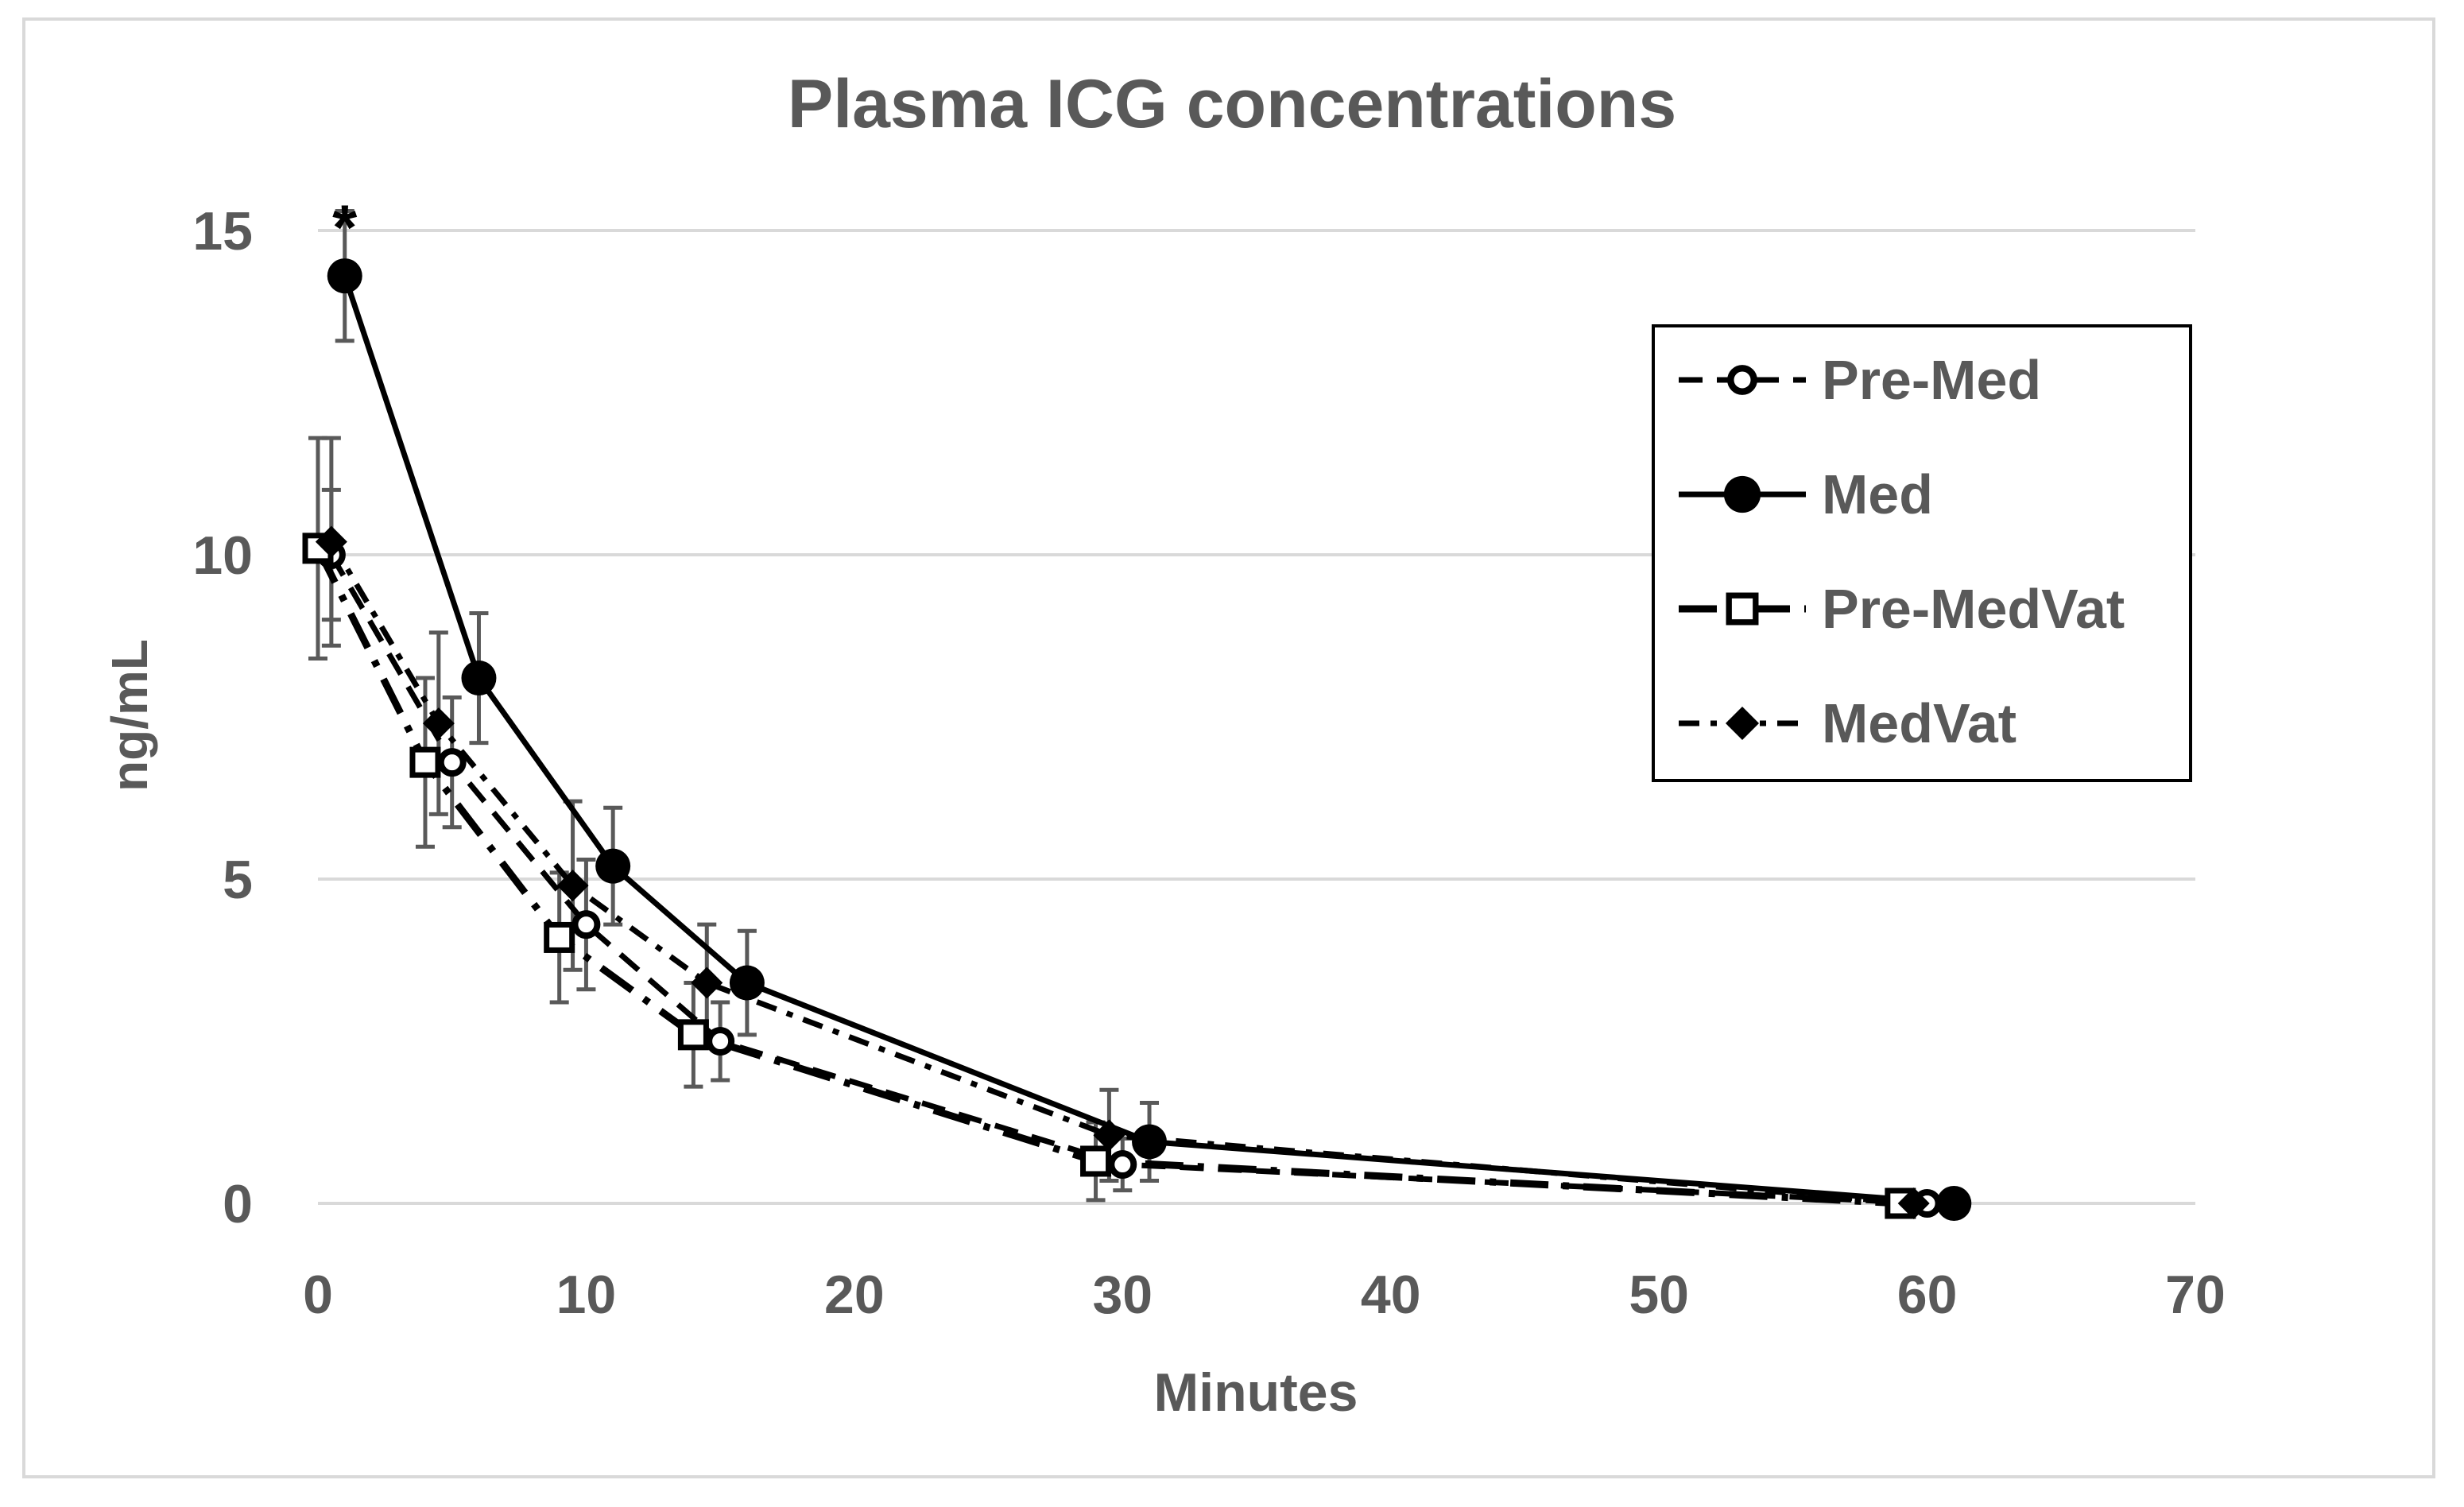 The width and height of the screenshot is (2464, 1507). Describe the element at coordinates (318, 1295) in the screenshot. I see `x-tick-label: 0` at that location.